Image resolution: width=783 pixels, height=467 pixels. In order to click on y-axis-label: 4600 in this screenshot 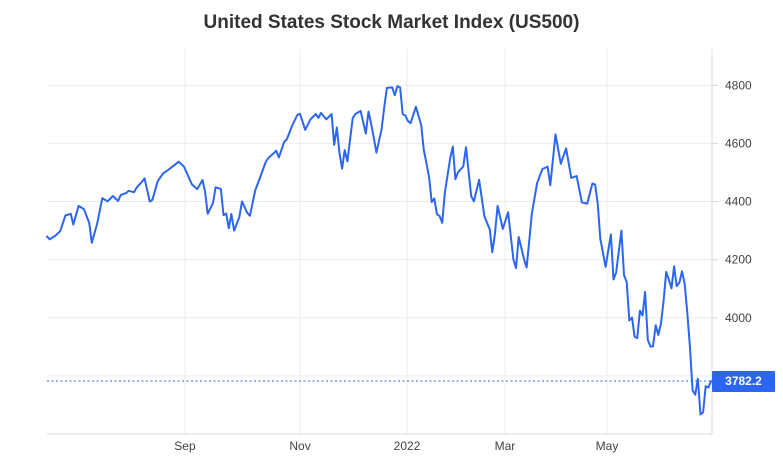, I will do `click(738, 143)`.